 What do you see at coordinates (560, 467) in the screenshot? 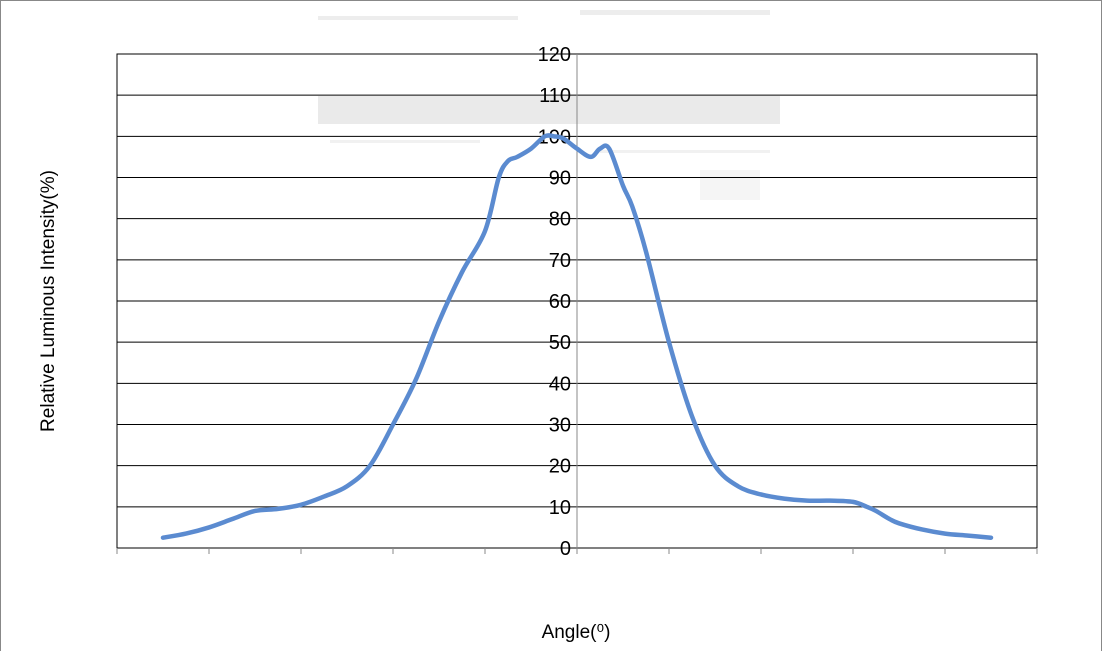
I see `y-tick-label: 20` at bounding box center [560, 467].